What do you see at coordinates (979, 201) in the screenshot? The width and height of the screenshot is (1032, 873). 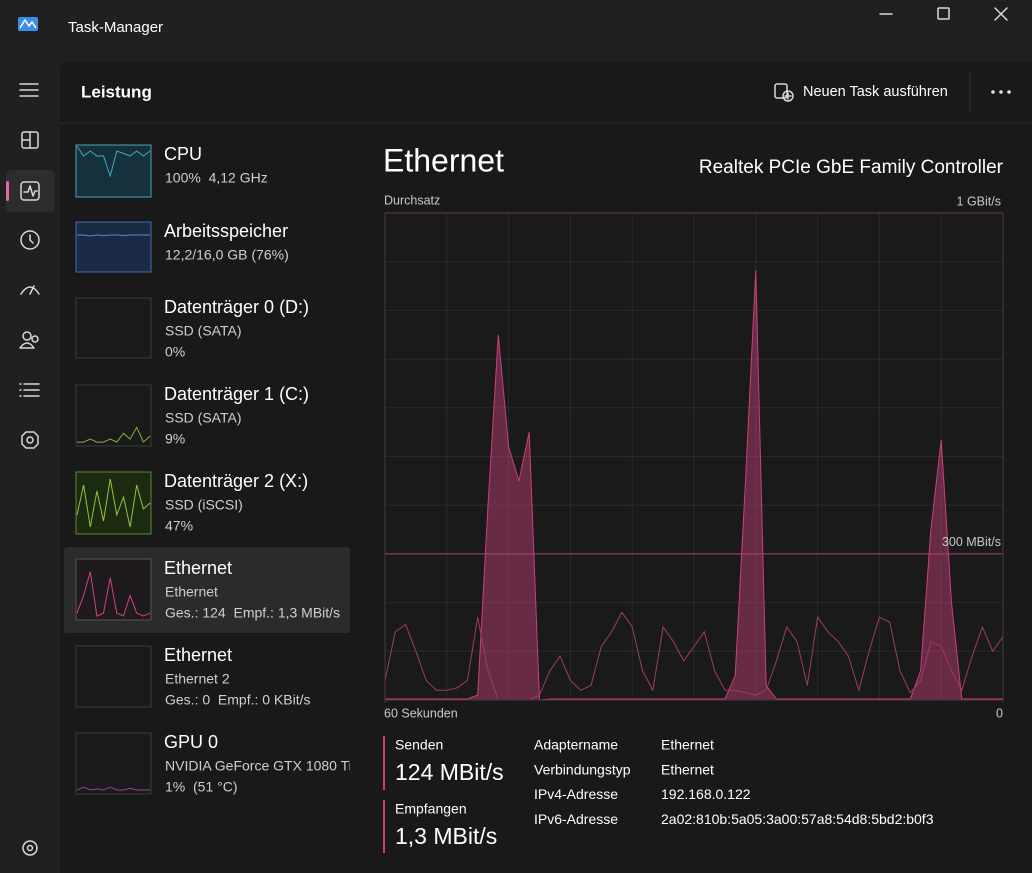 I see `y-tick-label: 1 GBit/s` at bounding box center [979, 201].